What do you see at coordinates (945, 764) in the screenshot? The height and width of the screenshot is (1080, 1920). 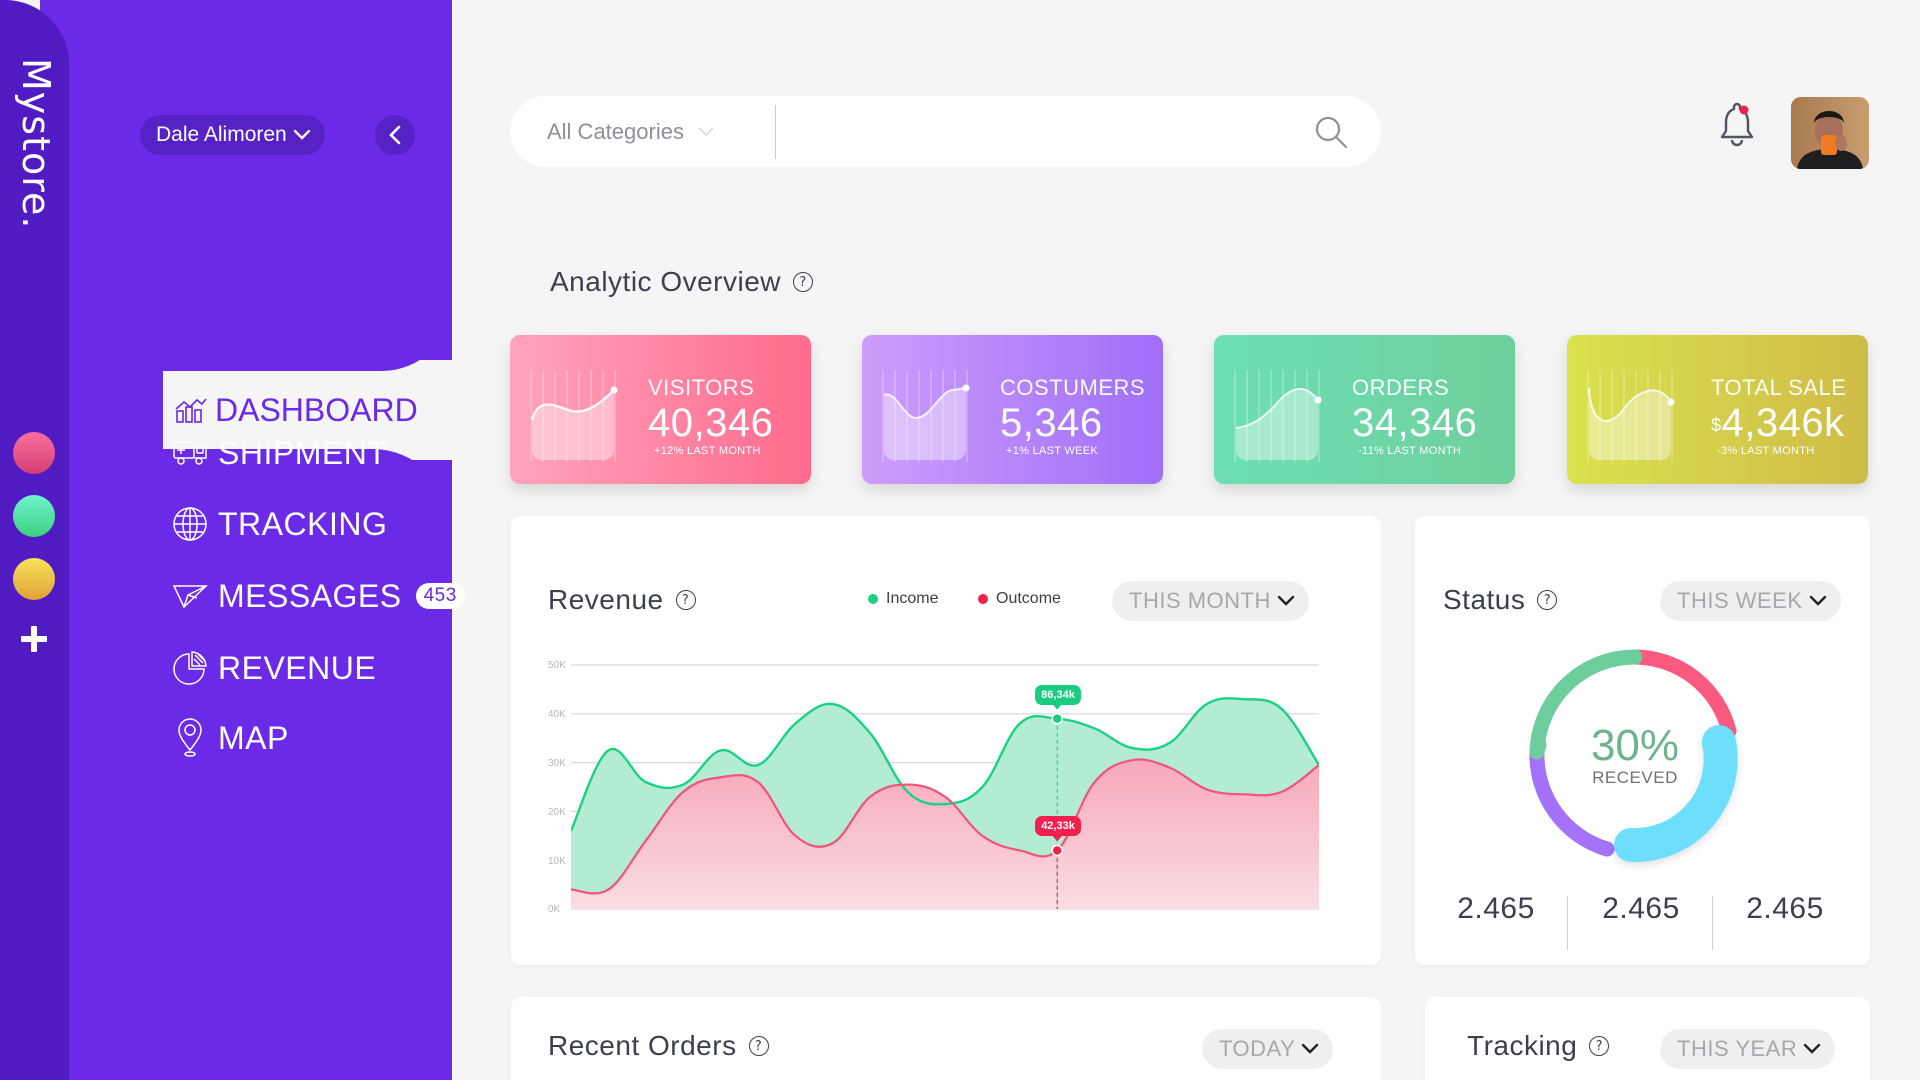 I see `income-line` at bounding box center [945, 764].